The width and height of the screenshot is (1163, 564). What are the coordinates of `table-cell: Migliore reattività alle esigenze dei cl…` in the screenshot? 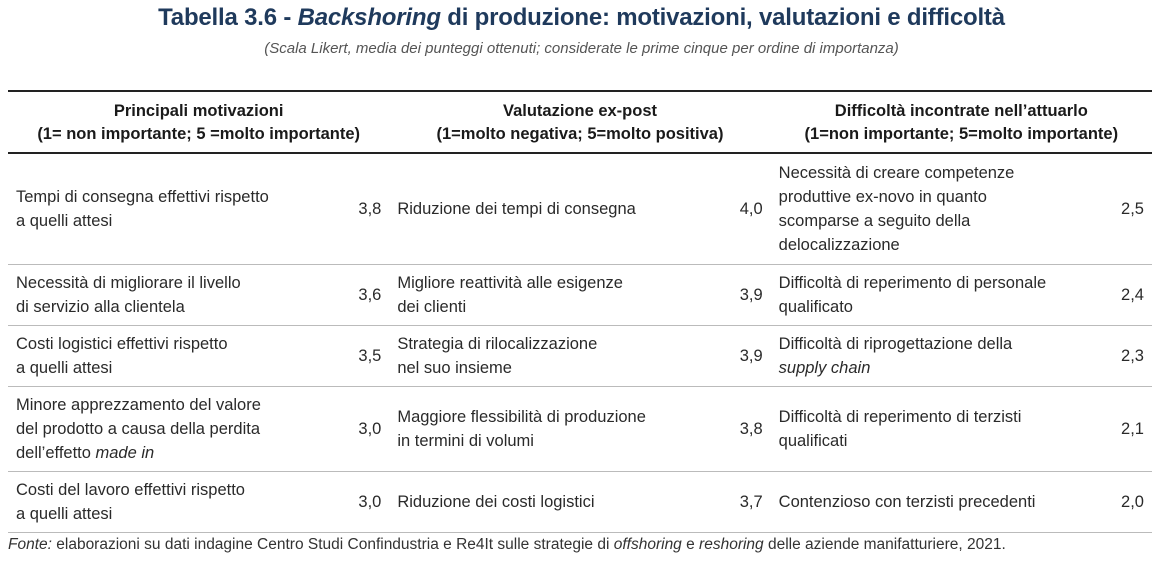 It's located at (580, 295).